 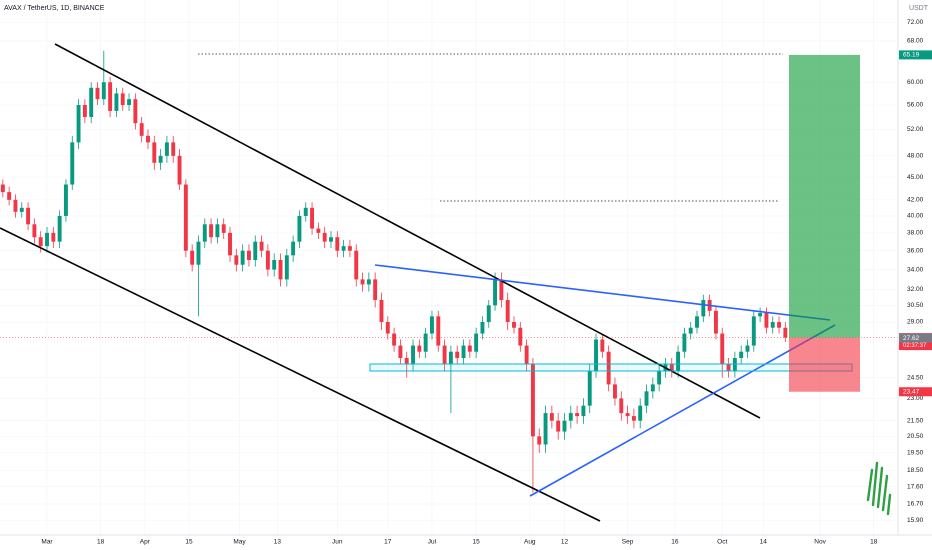 What do you see at coordinates (915, 305) in the screenshot?
I see `y-tick-label: 30.50` at bounding box center [915, 305].